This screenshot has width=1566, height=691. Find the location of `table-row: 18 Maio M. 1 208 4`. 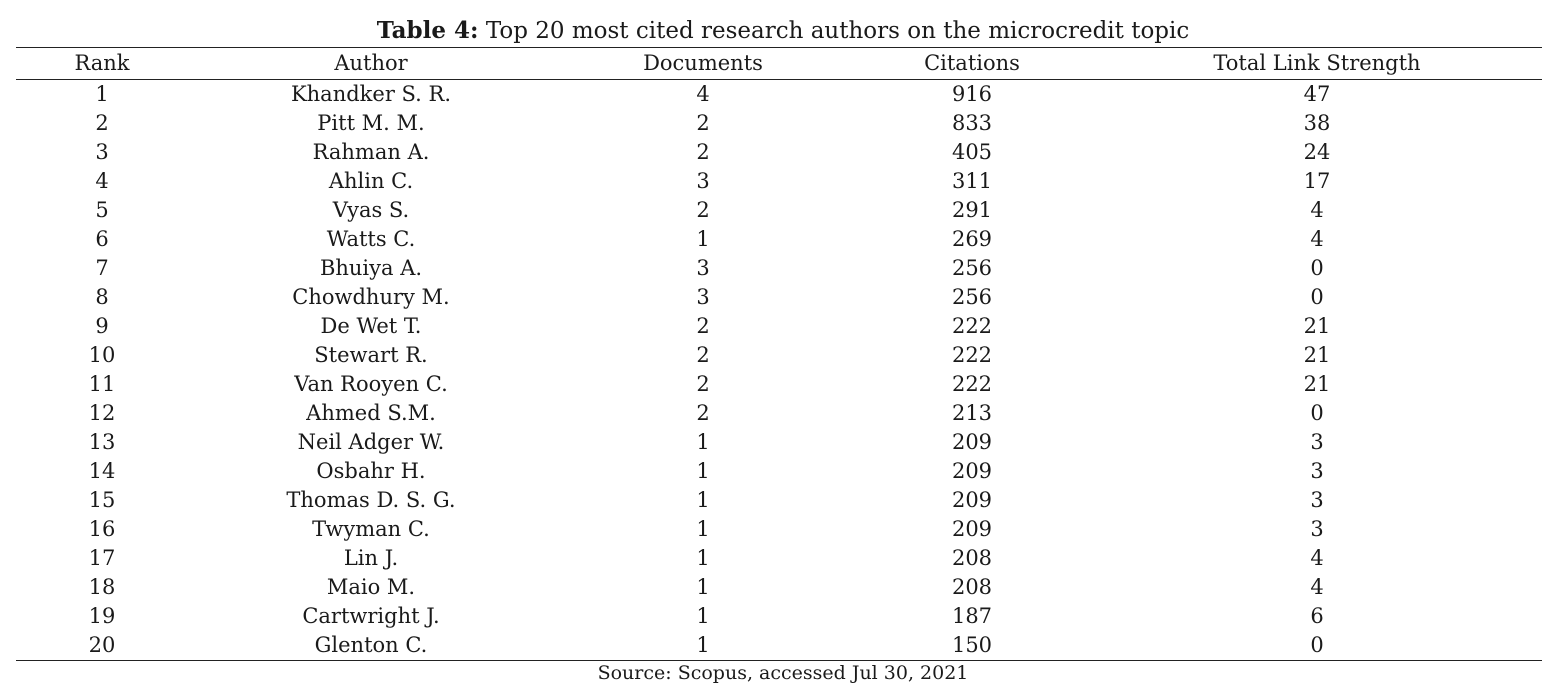

table-row: 18 Maio M. 1 208 4 is located at coordinates (779, 587).